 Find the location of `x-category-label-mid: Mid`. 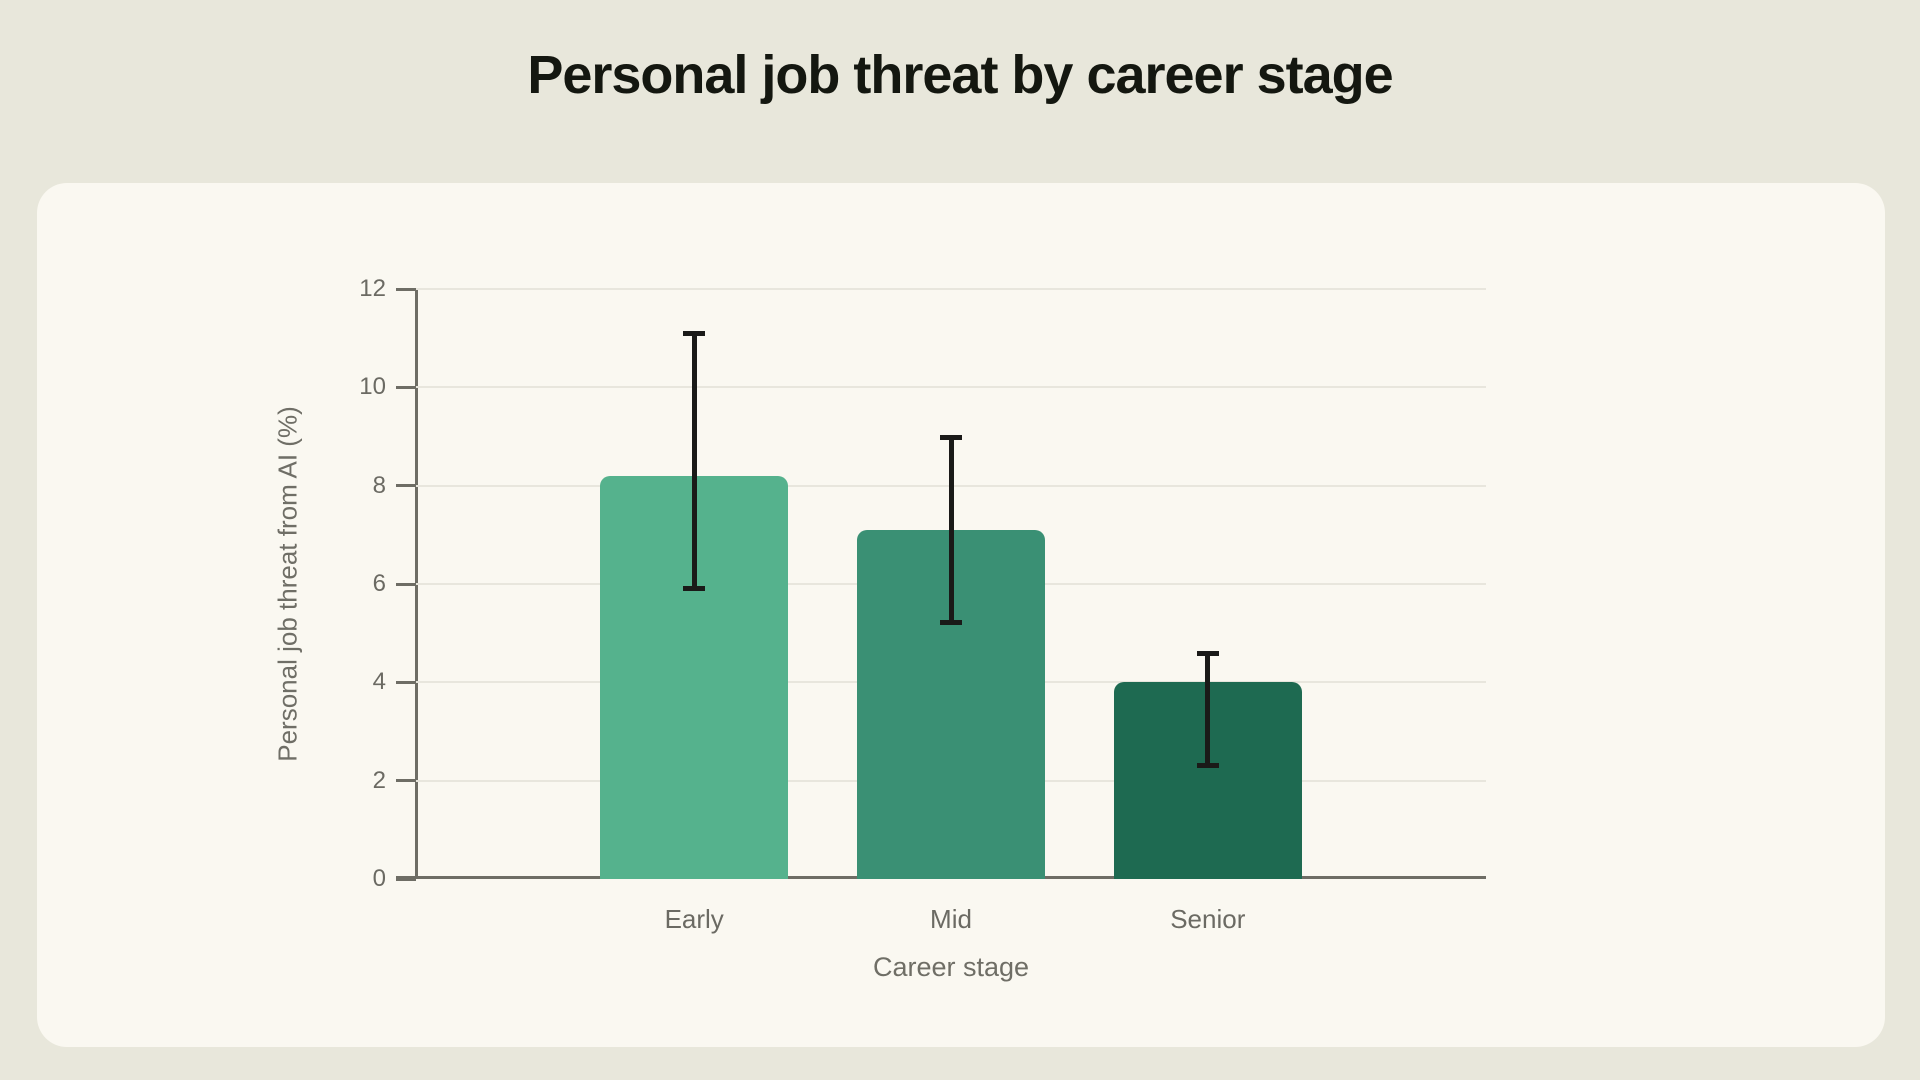

x-category-label-mid: Mid is located at coordinates (951, 919).